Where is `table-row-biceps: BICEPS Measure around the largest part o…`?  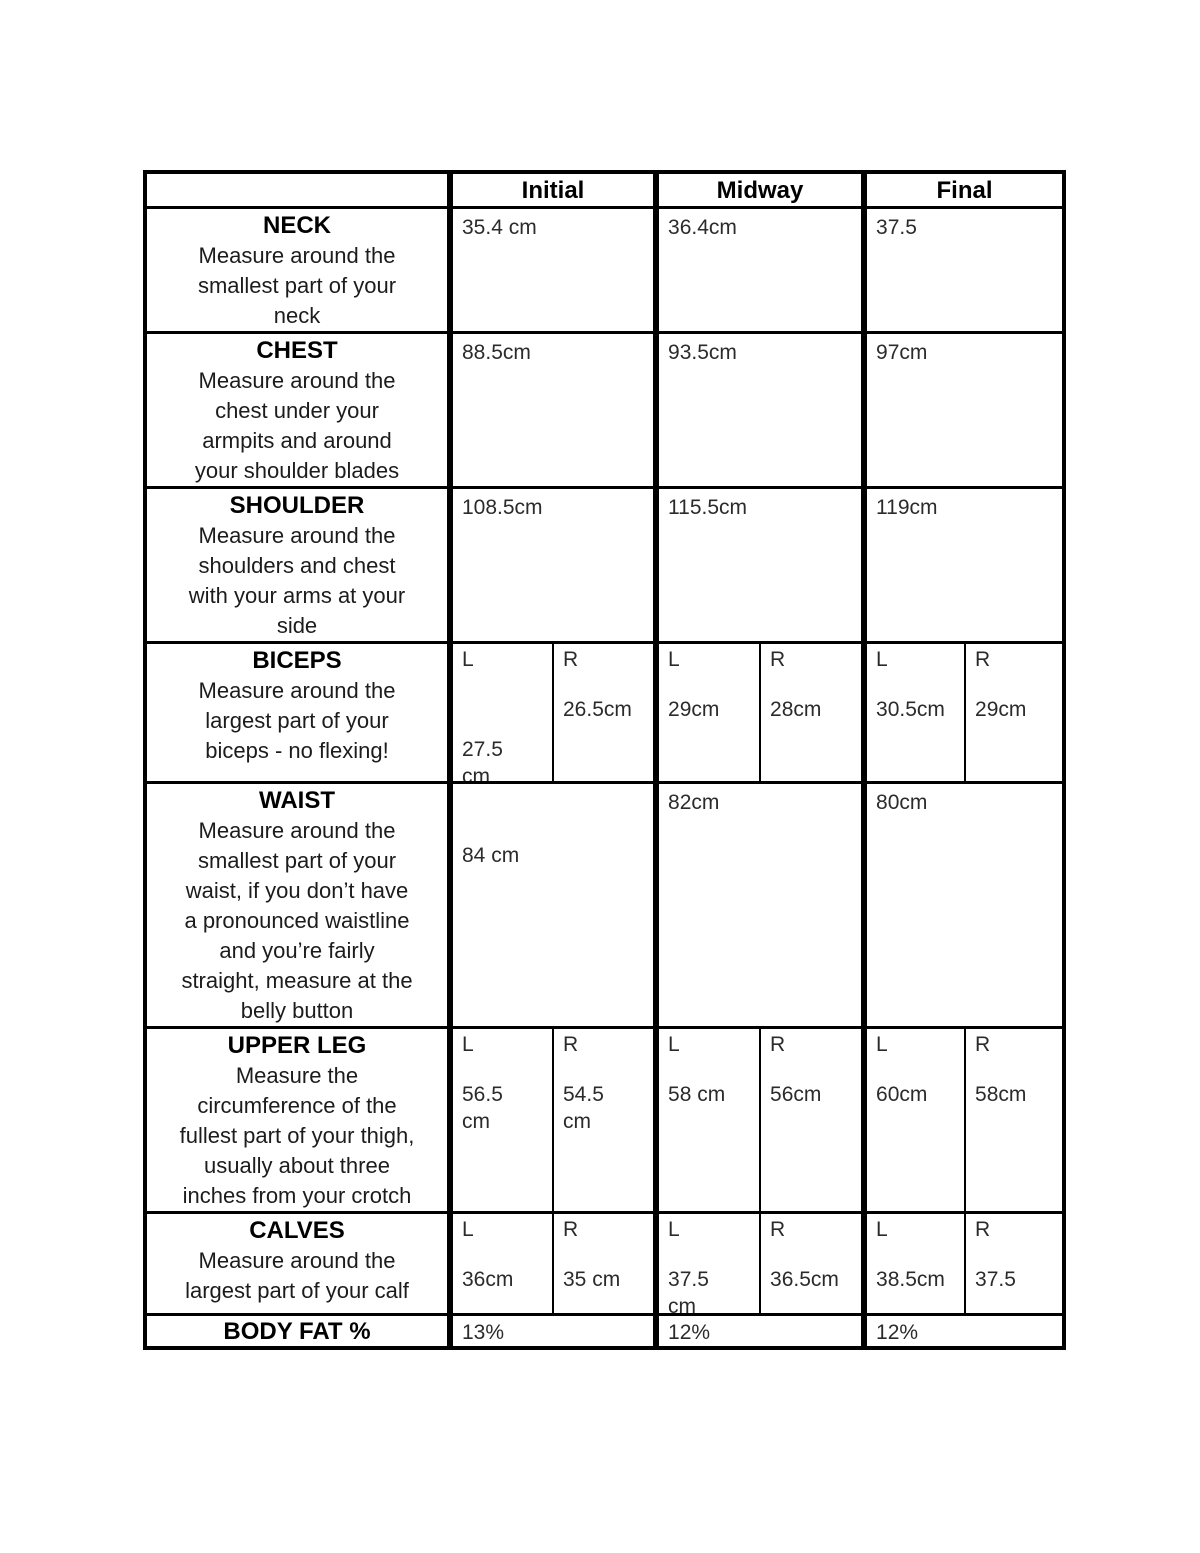 table-row-biceps: BICEPS Measure around the largest part o… is located at coordinates (605, 712).